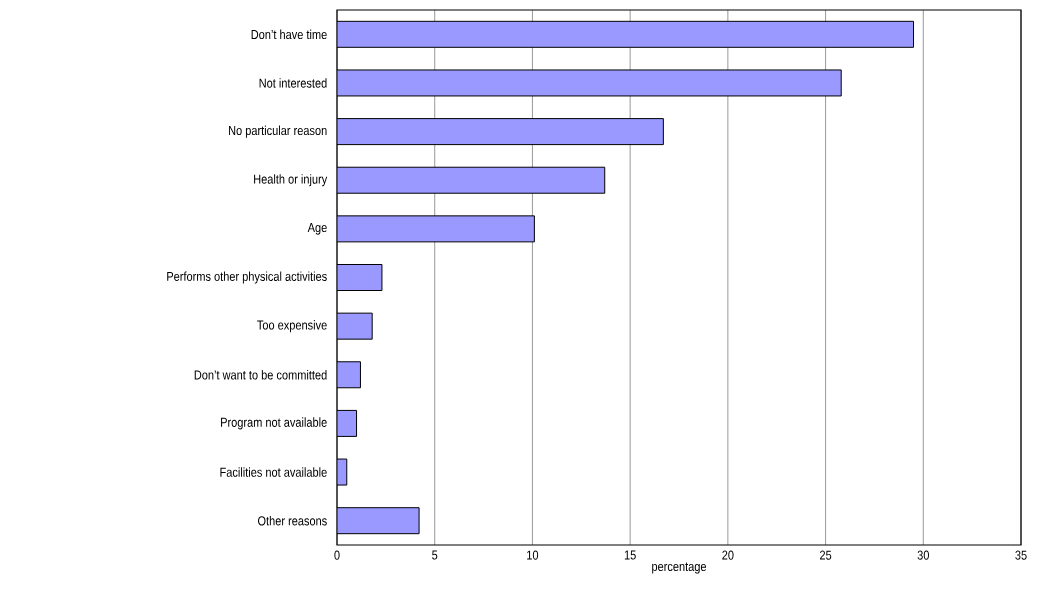  Describe the element at coordinates (923, 555) in the screenshot. I see `x-tick-label: 30` at that location.